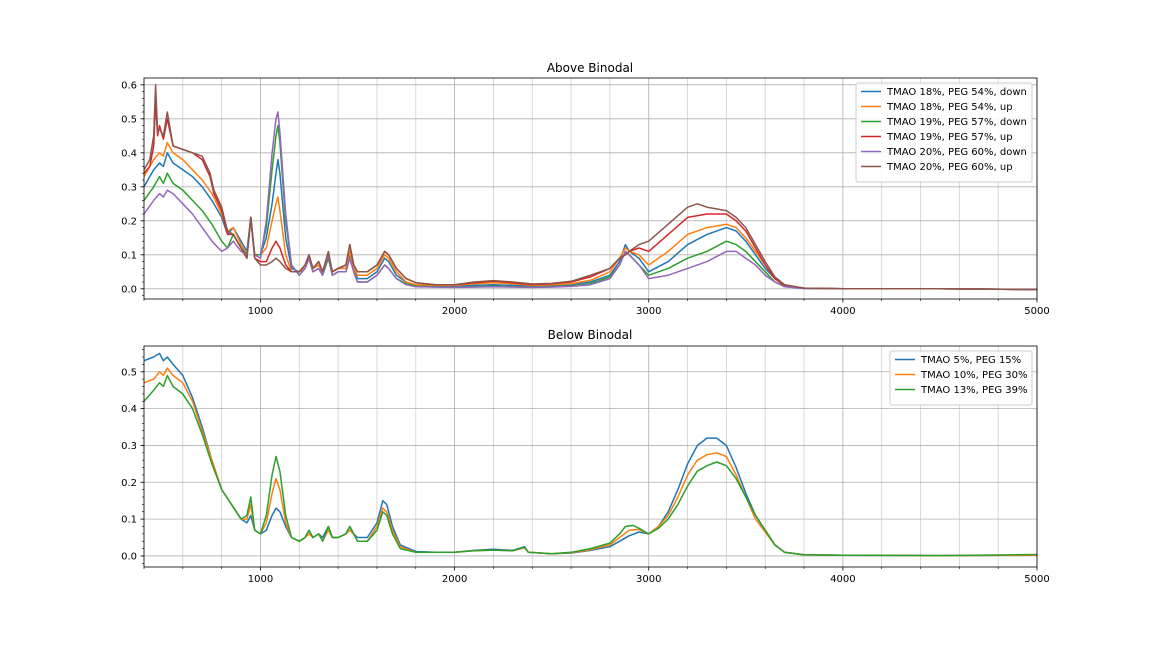 This screenshot has height=648, width=1152. I want to click on legend-label: TMAO 19%, PEG 57%, up, so click(949, 137).